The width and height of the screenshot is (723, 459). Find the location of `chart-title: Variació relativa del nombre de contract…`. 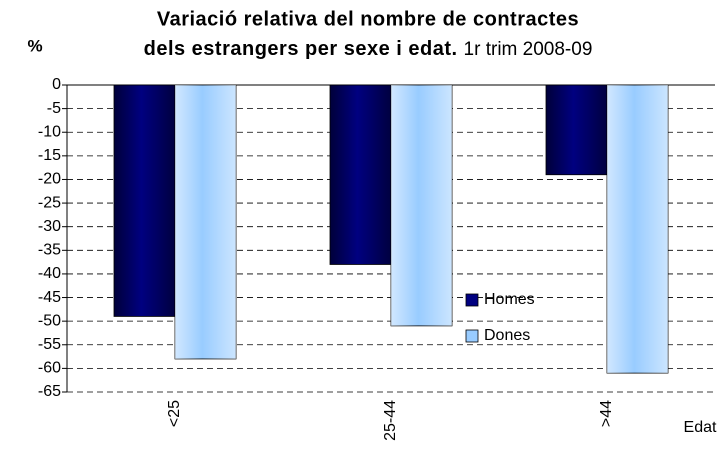

chart-title: Variació relativa del nombre de contract… is located at coordinates (368, 19).